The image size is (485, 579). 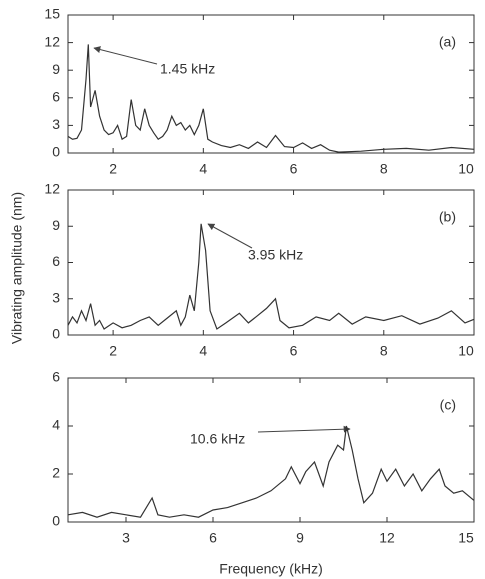 What do you see at coordinates (187, 69) in the screenshot?
I see `annotation: 1.45 kHz` at bounding box center [187, 69].